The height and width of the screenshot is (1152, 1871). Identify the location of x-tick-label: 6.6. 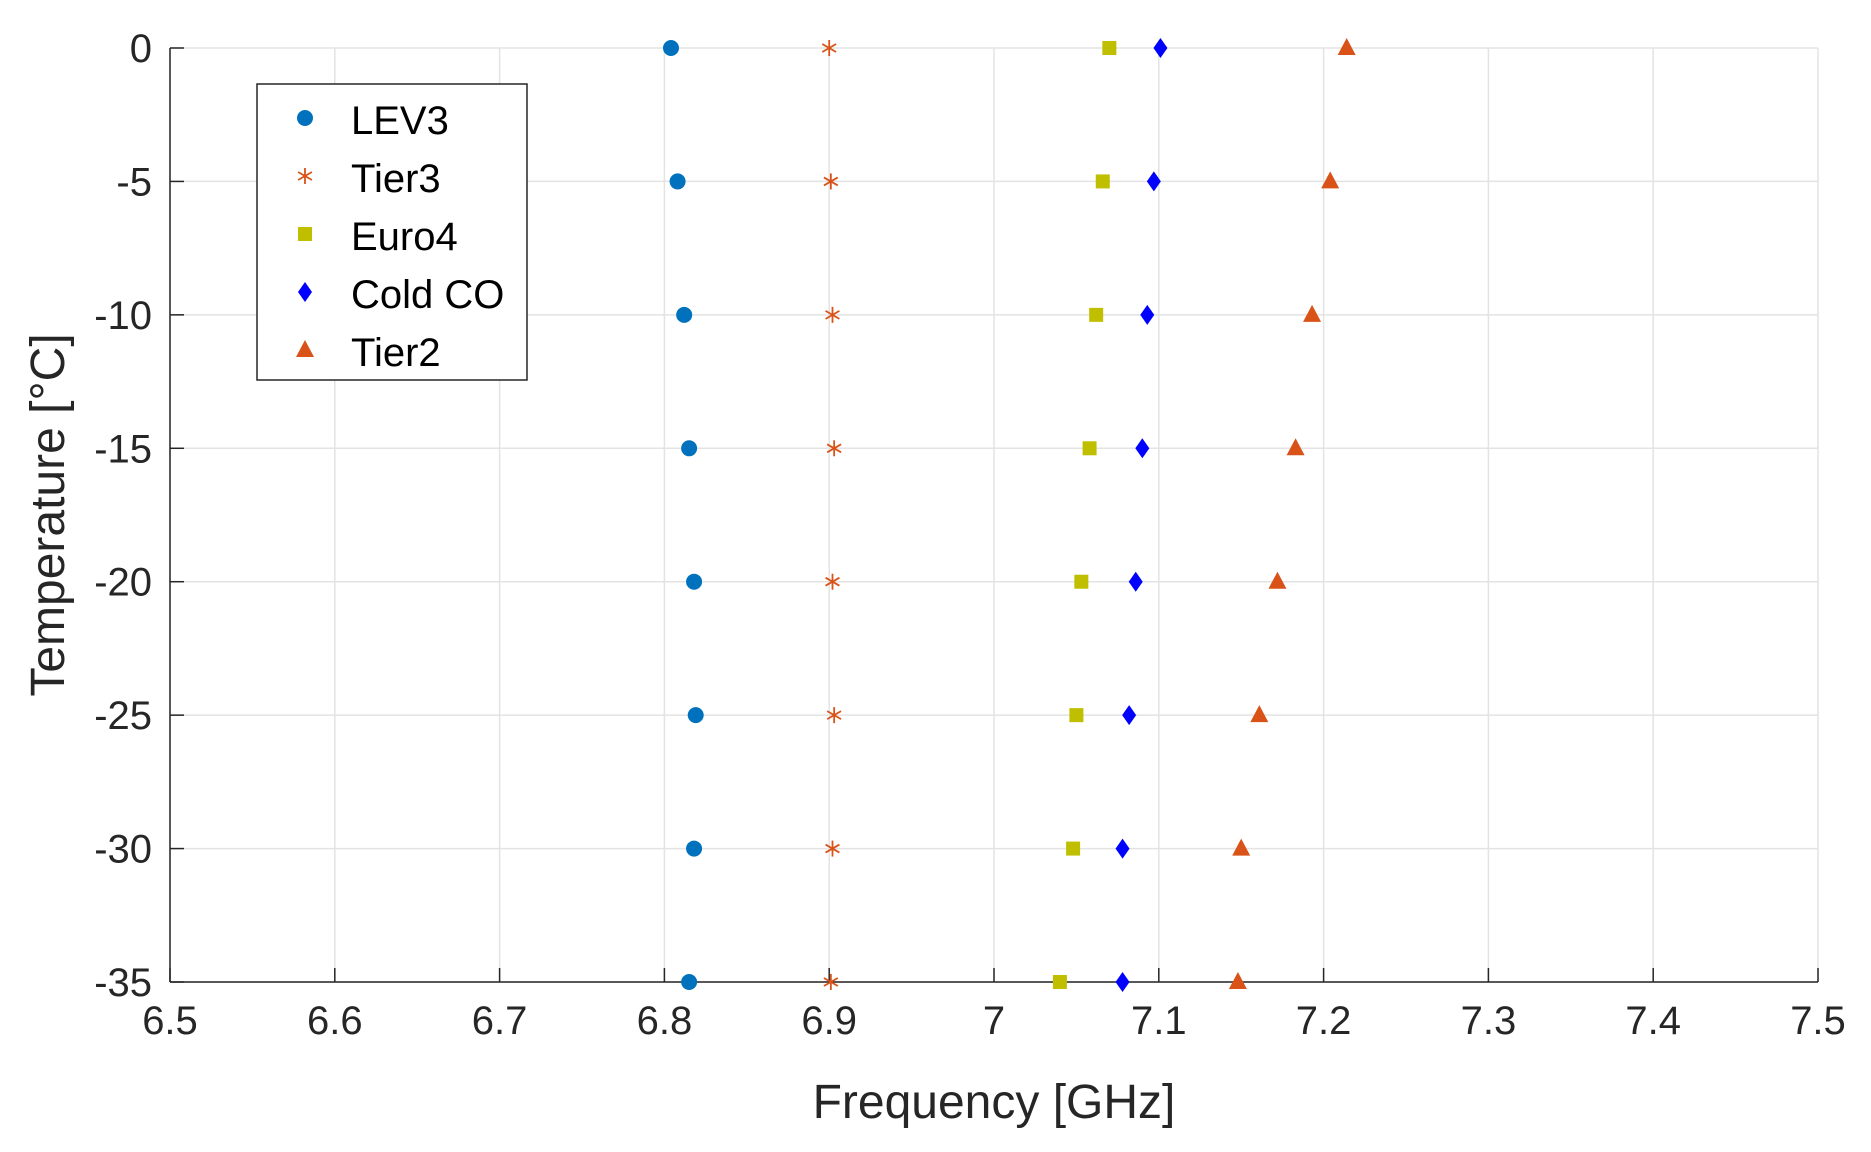
(335, 1021).